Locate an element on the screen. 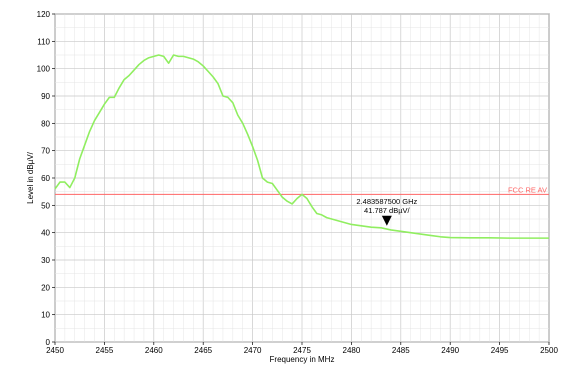 The image size is (566, 370). y-tick-label: 100 is located at coordinates (44, 69).